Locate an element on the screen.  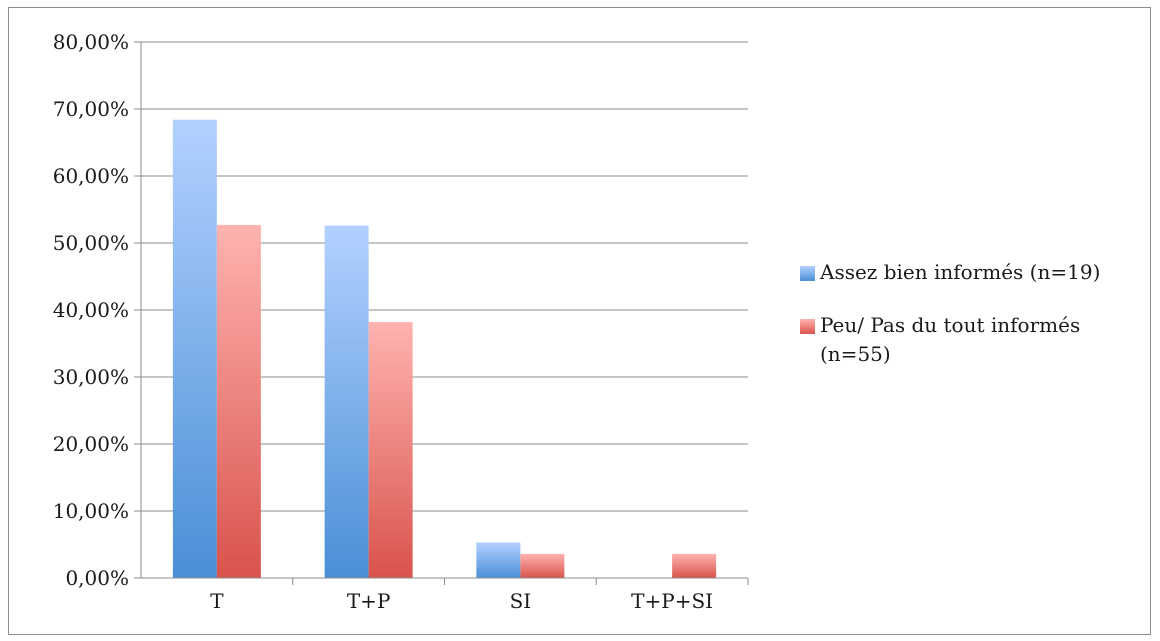
y-tick-label: 30,00% is located at coordinates (91, 377).